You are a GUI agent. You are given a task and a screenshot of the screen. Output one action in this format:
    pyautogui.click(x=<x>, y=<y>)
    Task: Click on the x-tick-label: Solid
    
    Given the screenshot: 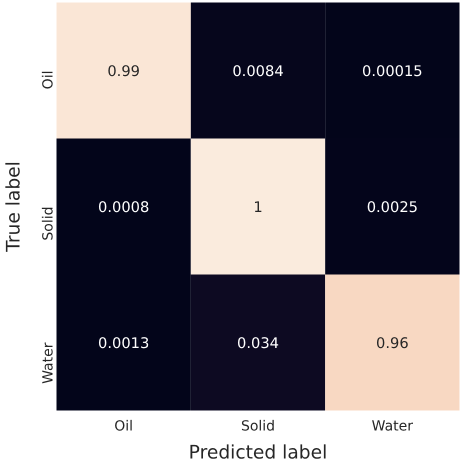 What is the action you would take?
    pyautogui.click(x=258, y=426)
    